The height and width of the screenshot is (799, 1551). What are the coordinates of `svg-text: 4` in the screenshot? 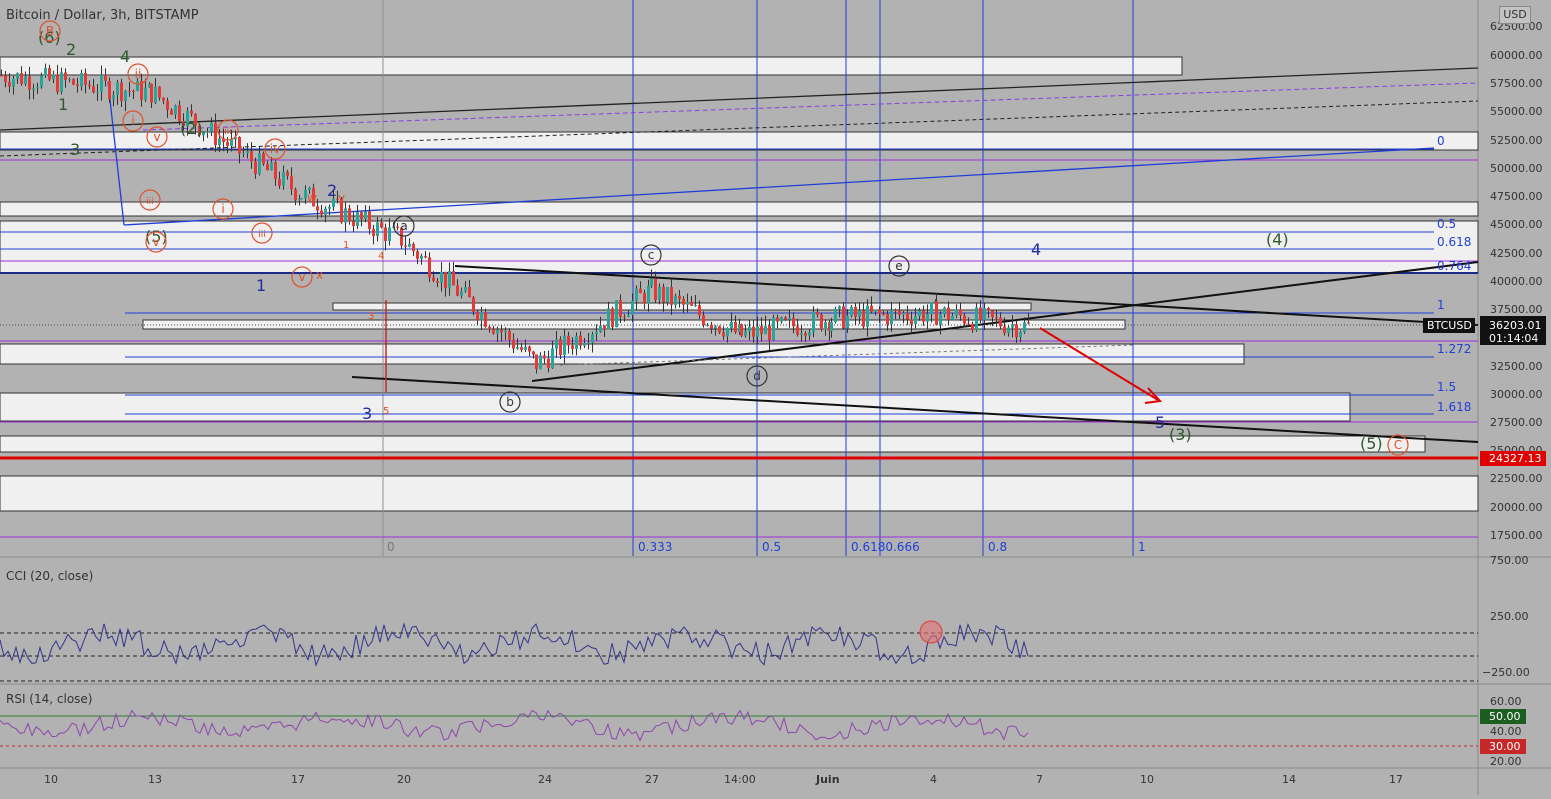 It's located at (1036, 249).